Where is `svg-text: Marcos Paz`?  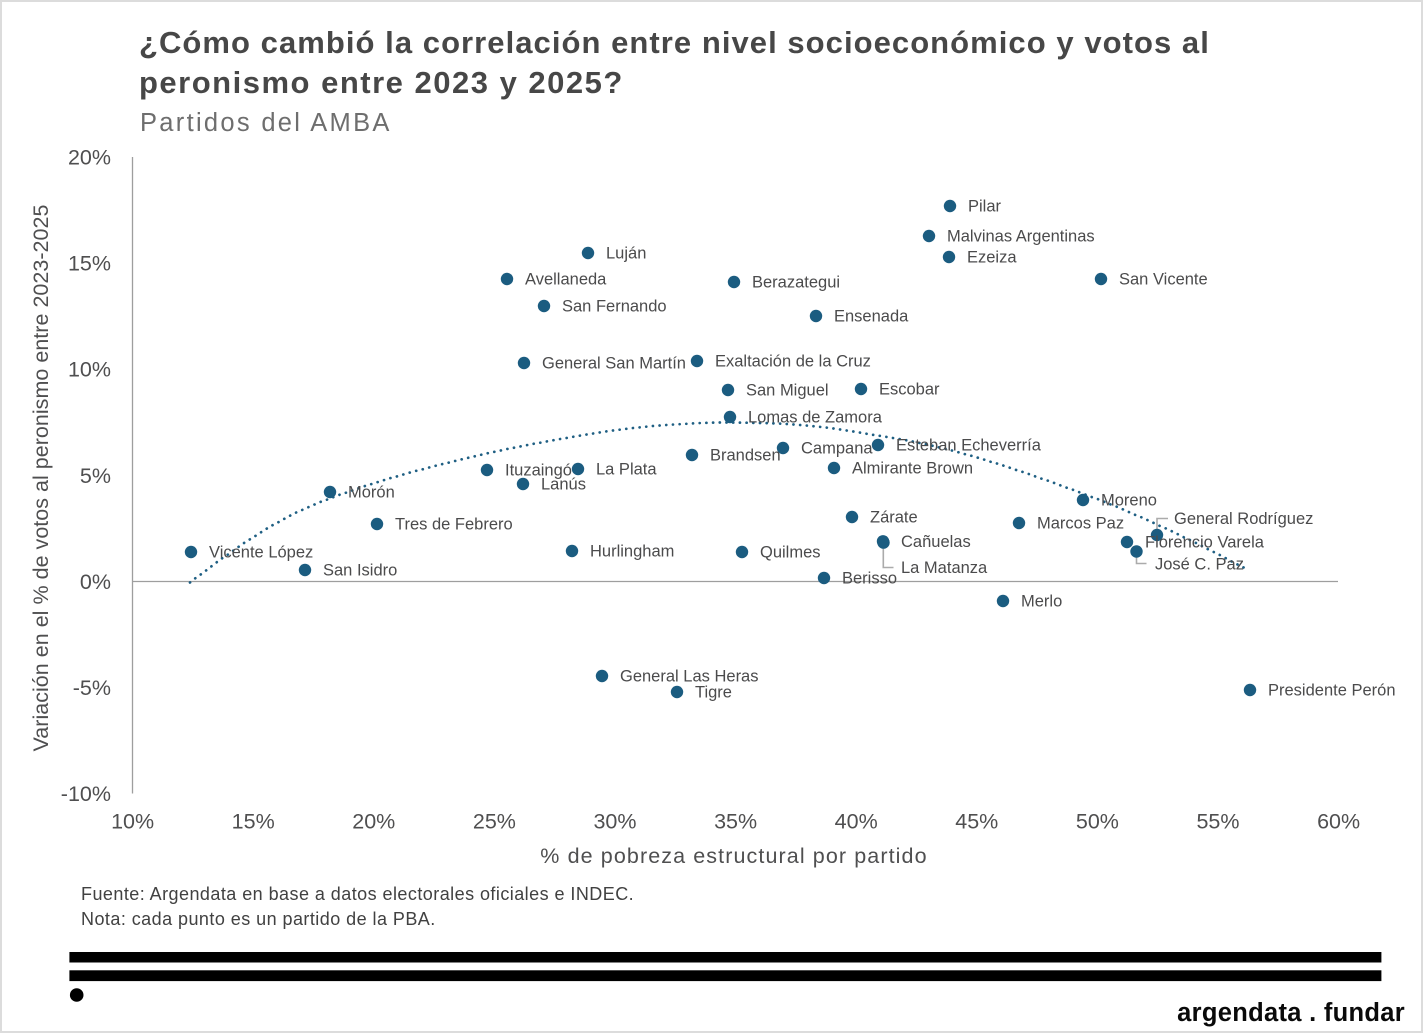 svg-text: Marcos Paz is located at coordinates (1080, 524).